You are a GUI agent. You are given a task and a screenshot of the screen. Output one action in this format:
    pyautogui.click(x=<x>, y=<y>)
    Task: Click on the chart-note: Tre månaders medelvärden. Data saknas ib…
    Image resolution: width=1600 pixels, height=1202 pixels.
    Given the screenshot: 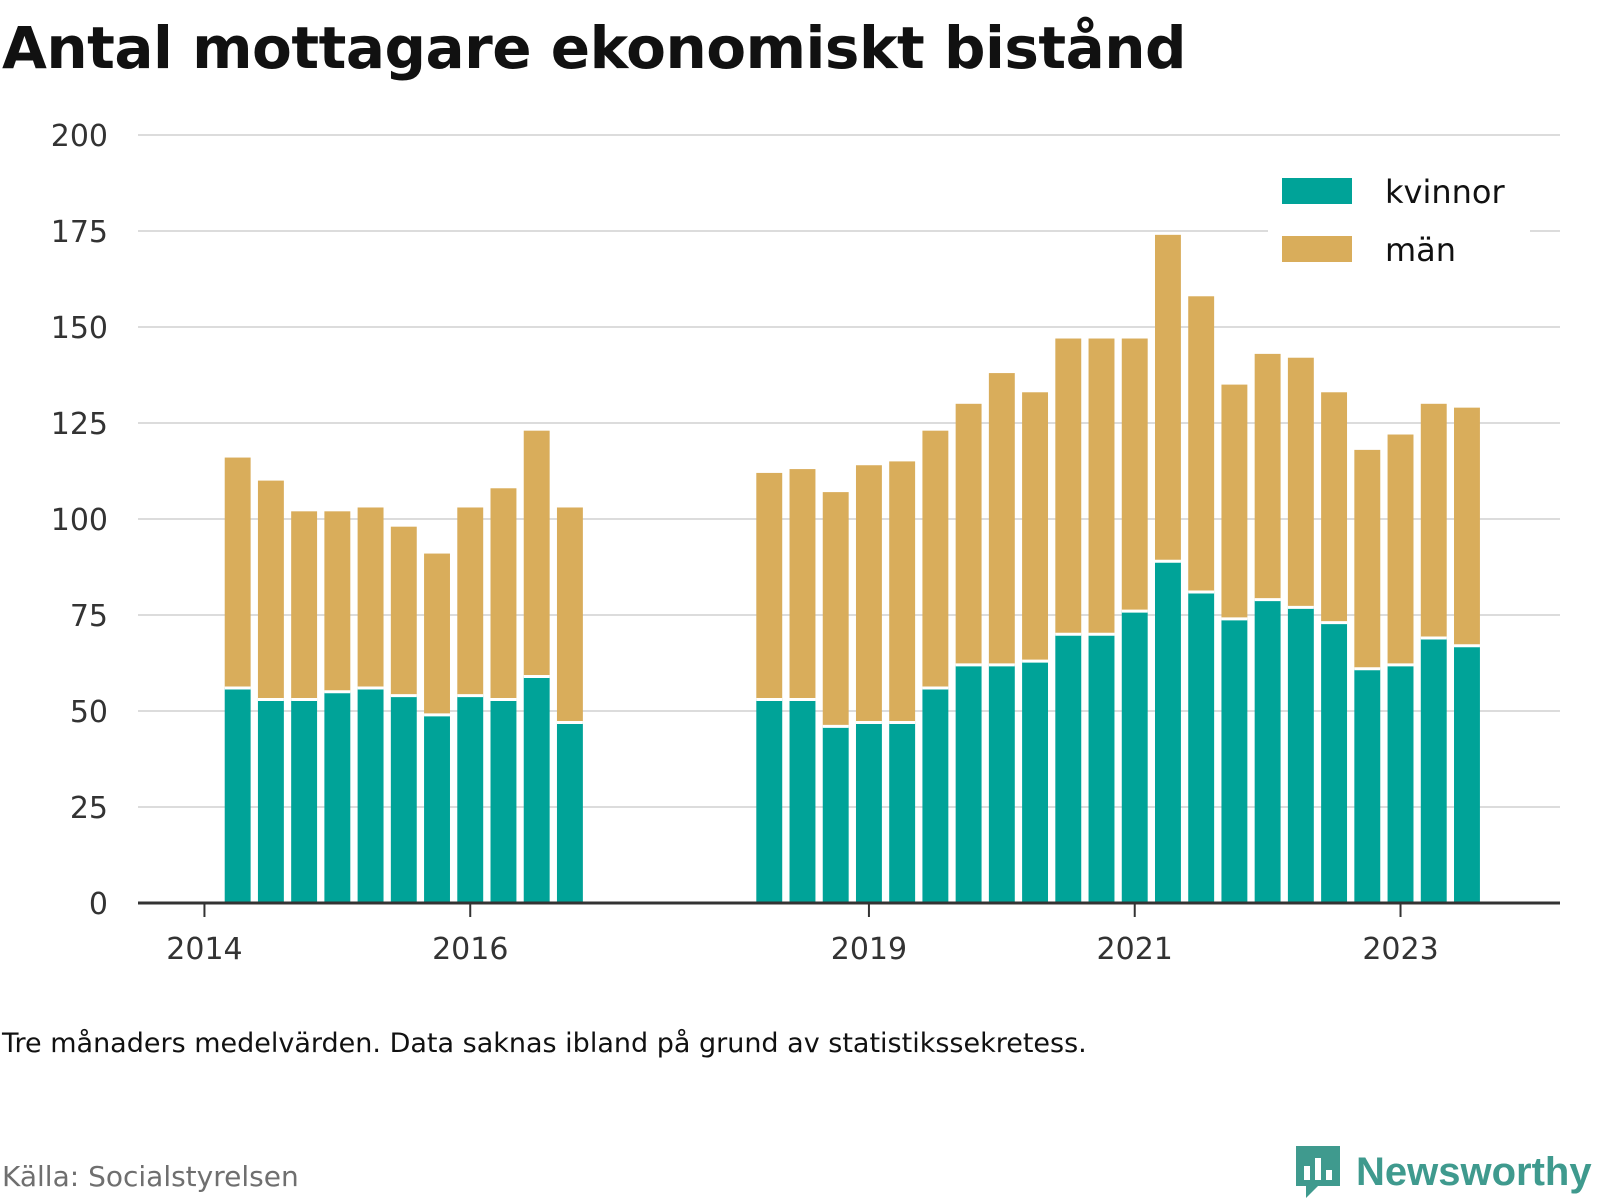 What is the action you would take?
    pyautogui.click(x=544, y=1043)
    